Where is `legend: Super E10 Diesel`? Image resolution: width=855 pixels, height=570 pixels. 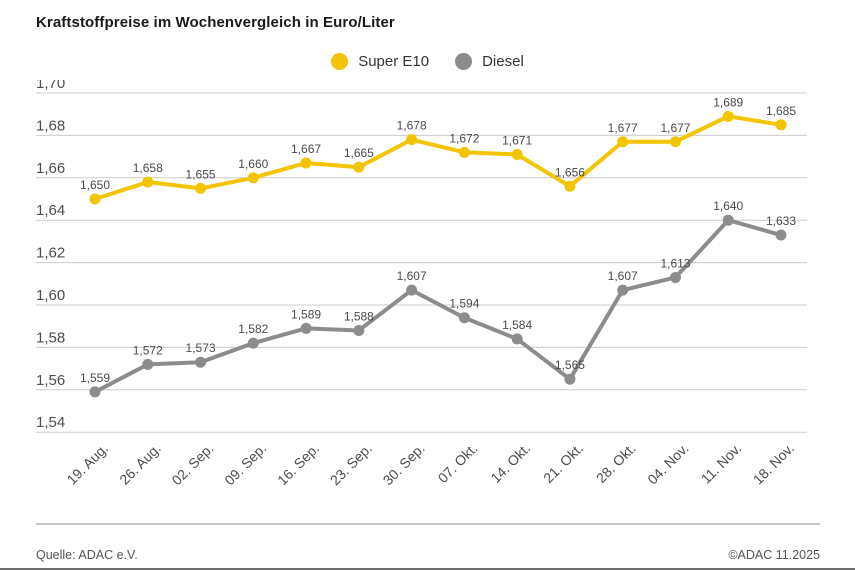
legend: Super E10 Diesel is located at coordinates (427, 61).